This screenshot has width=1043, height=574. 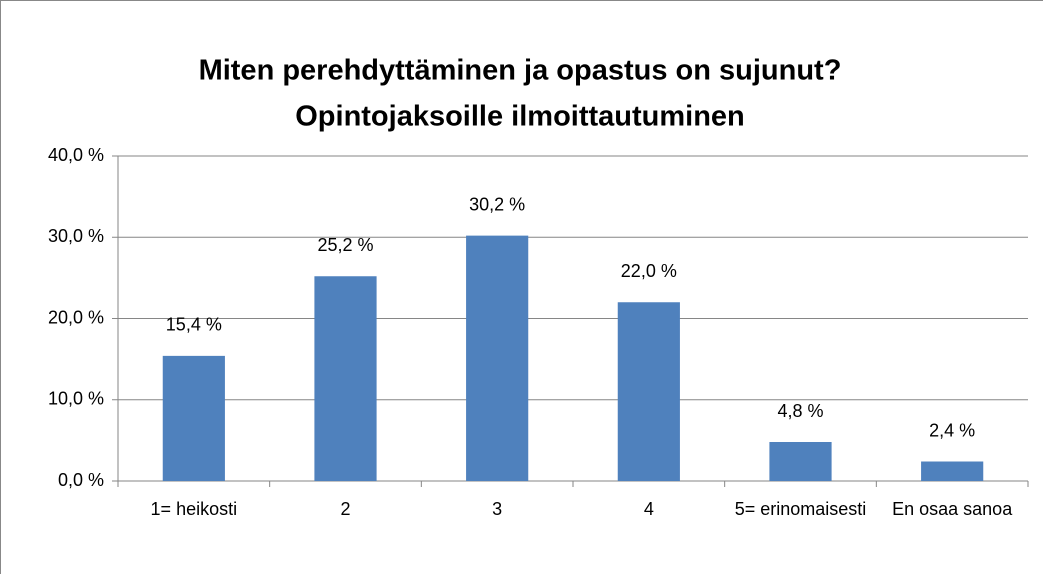 What do you see at coordinates (81, 480) in the screenshot?
I see `y-tick-label: 0,0 %` at bounding box center [81, 480].